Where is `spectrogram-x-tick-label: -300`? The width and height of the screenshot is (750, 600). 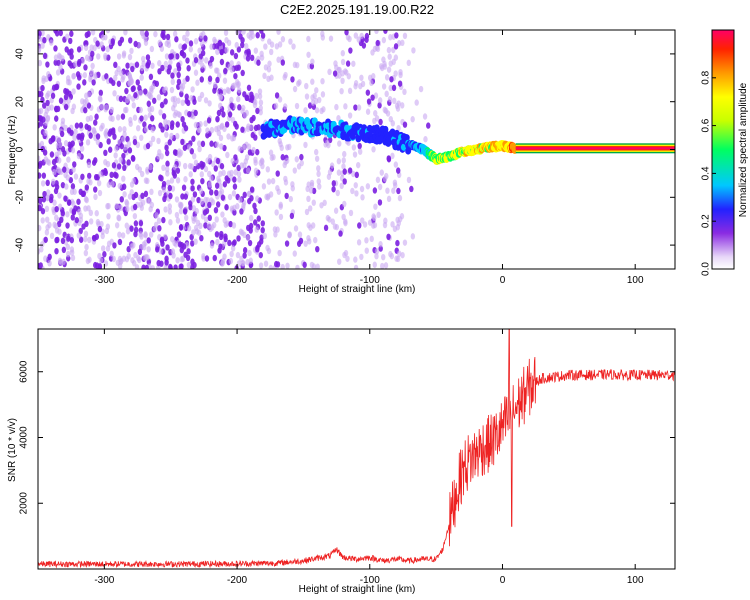 spectrogram-x-tick-label: -300 is located at coordinates (104, 280).